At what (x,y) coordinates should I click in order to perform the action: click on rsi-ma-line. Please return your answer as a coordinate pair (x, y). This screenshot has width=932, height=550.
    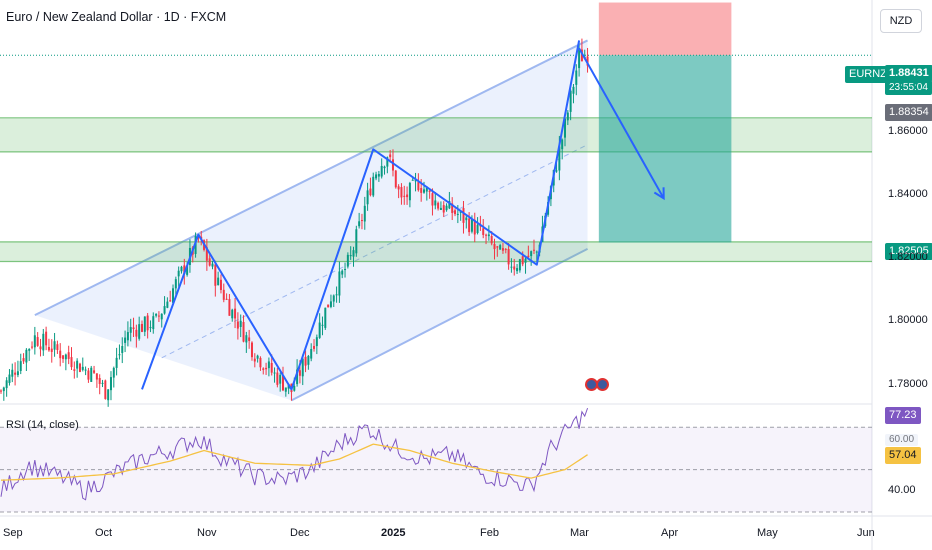
    Looking at the image, I should click on (294, 462).